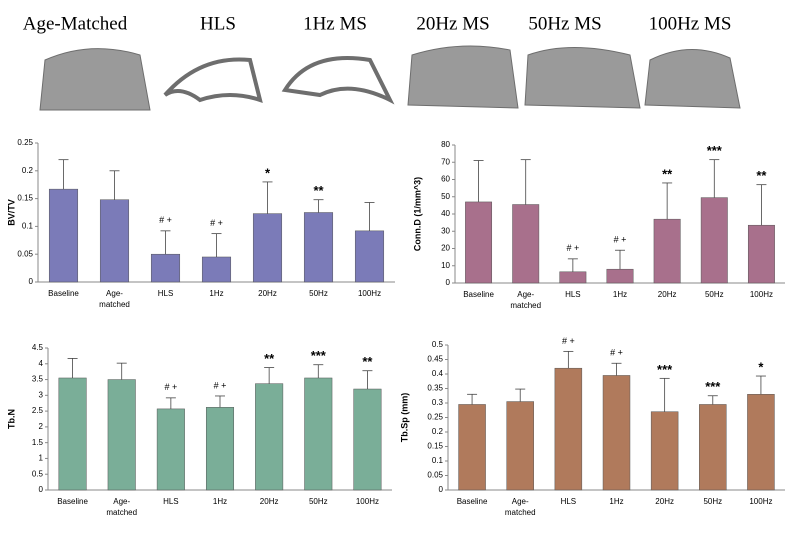 The height and width of the screenshot is (535, 800). Describe the element at coordinates (445, 265) in the screenshot. I see `y-tick-label: 10` at that location.